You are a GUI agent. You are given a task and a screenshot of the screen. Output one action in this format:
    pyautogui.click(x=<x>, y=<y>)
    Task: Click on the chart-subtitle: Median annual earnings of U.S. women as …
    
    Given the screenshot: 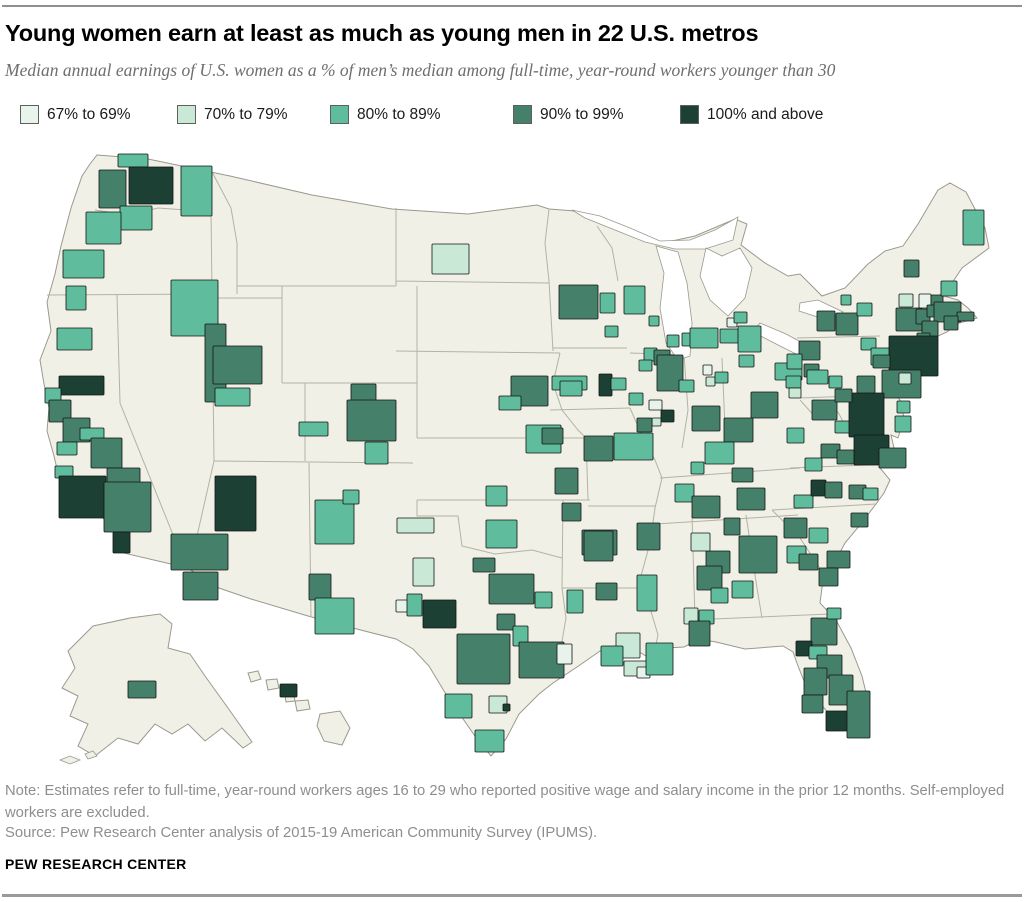 What is the action you would take?
    pyautogui.click(x=420, y=70)
    